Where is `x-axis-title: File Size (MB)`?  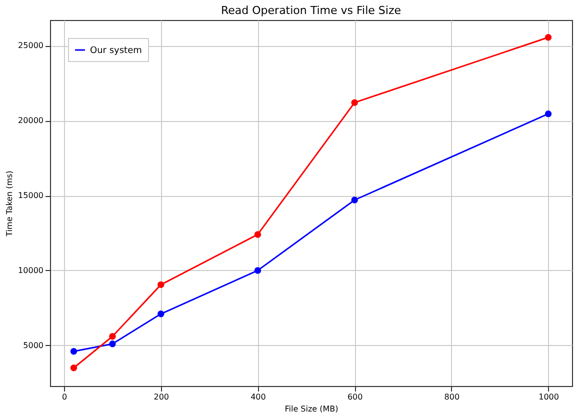 x-axis-title: File Size (MB) is located at coordinates (311, 409).